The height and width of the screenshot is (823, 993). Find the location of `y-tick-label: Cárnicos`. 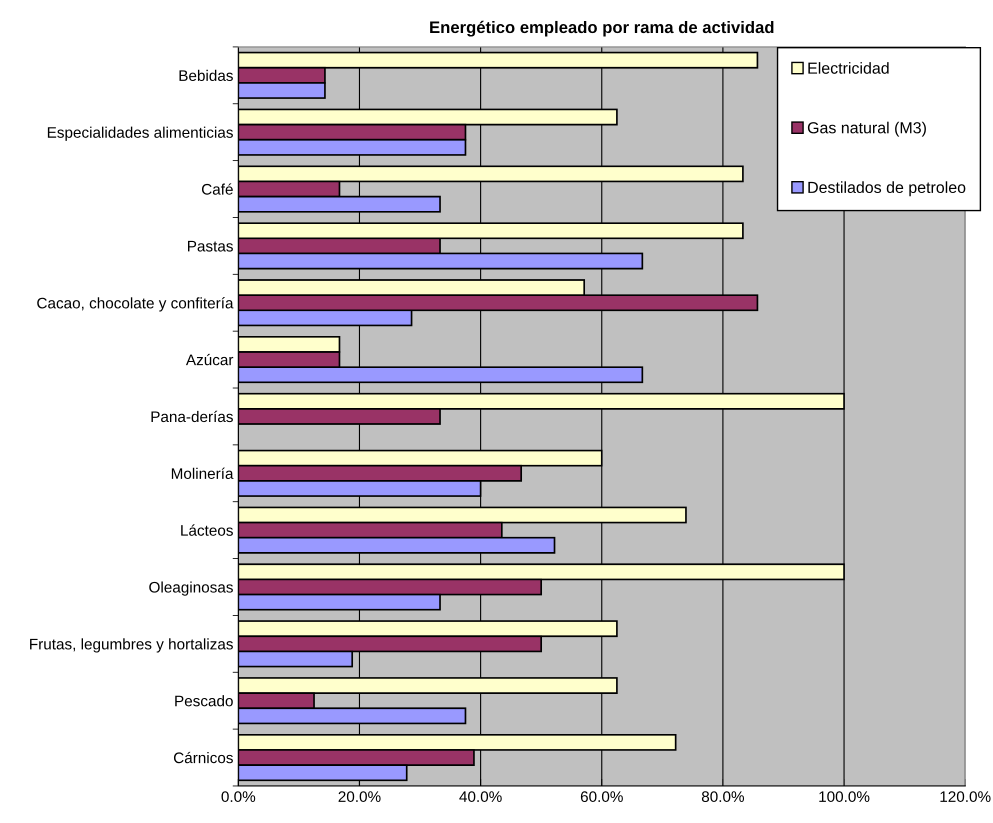

y-tick-label: Cárnicos is located at coordinates (203, 758).